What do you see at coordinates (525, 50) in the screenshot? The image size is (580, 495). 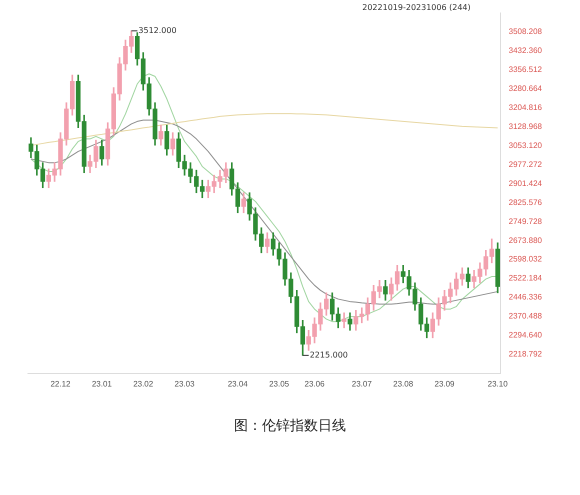 I see `y-tick-label: 3432.360` at bounding box center [525, 50].